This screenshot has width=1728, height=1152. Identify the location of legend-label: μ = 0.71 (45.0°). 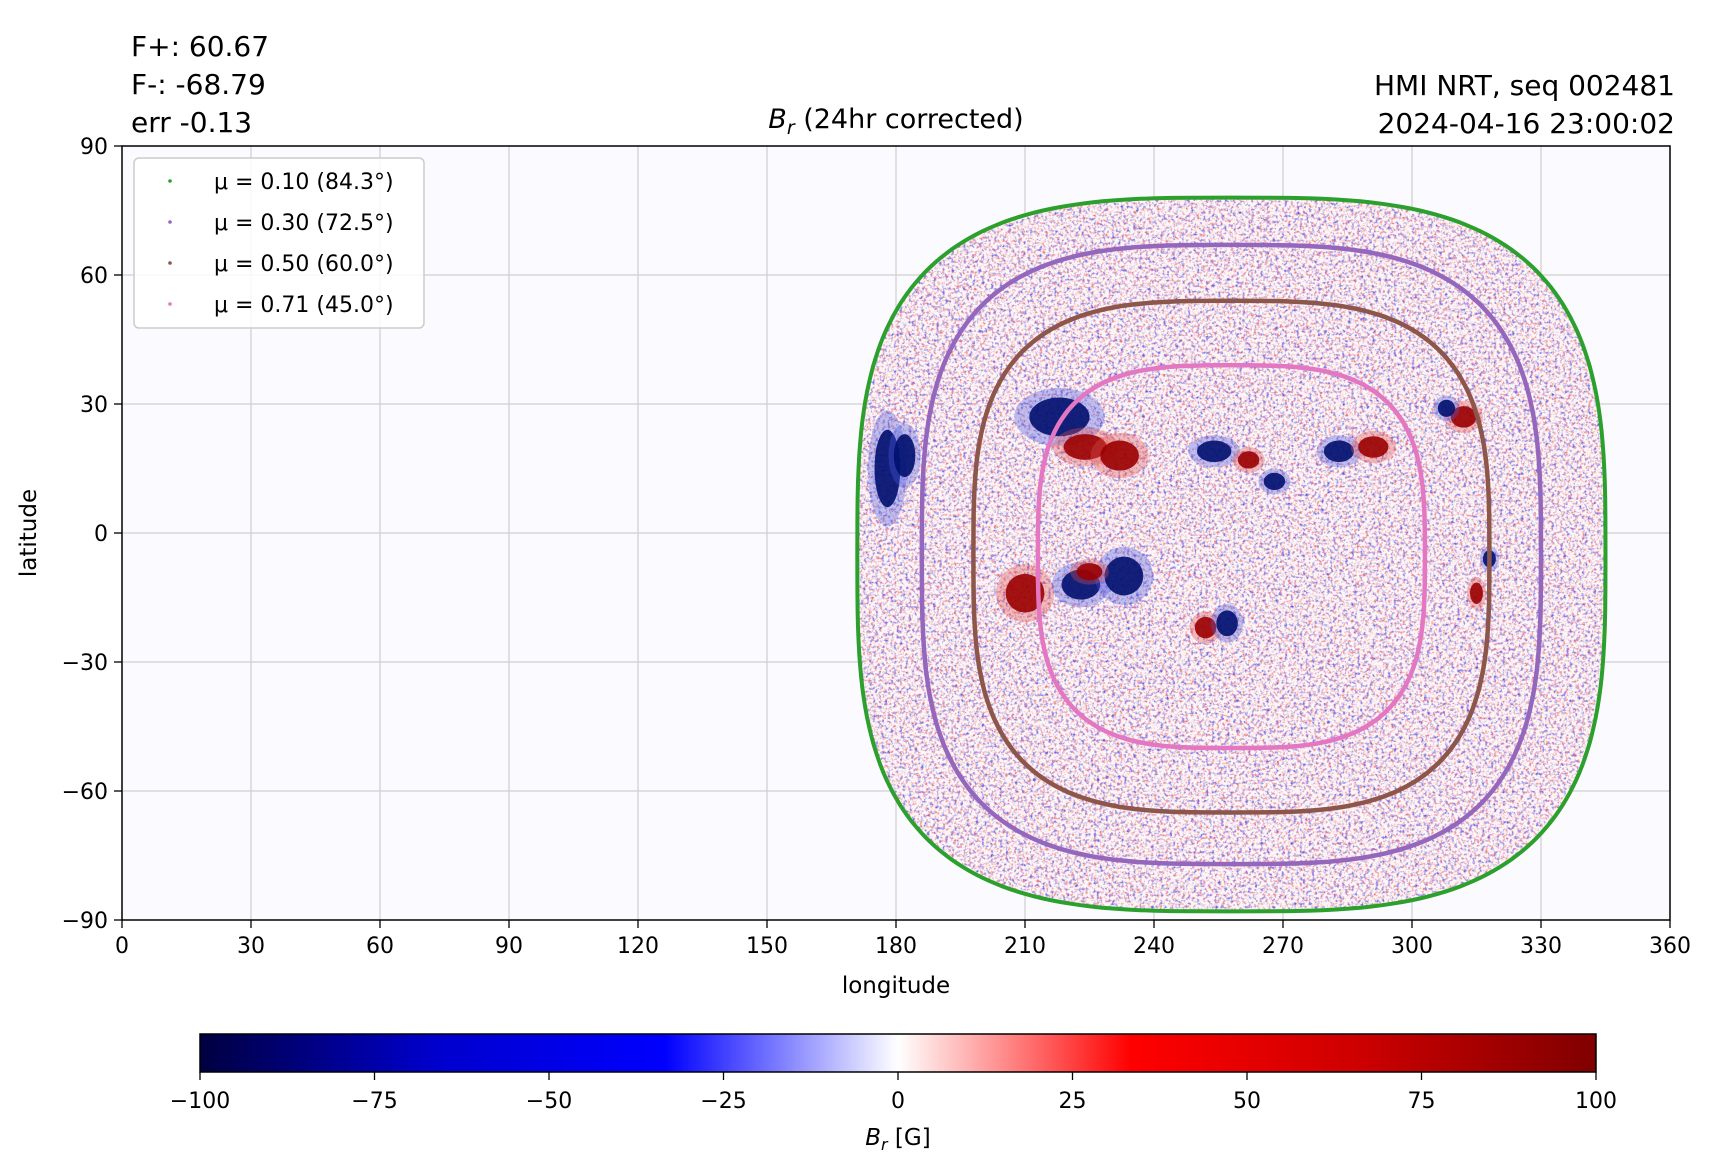
(304, 305).